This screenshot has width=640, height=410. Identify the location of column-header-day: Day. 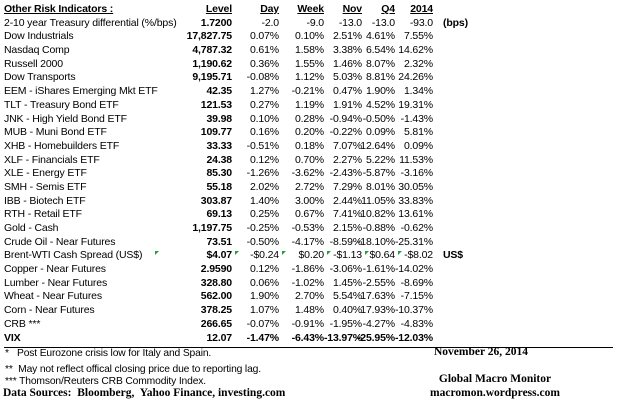
(269, 9).